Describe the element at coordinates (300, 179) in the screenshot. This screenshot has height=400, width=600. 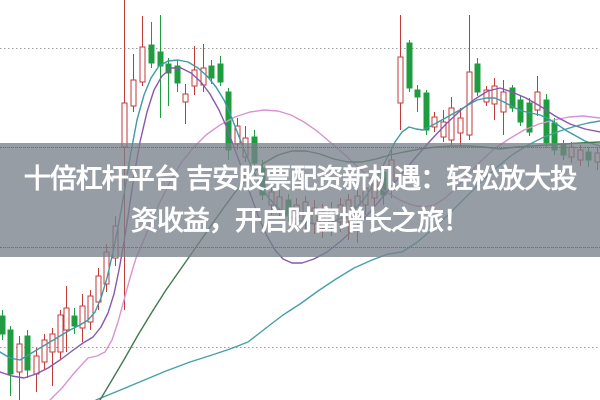
I see `headline-line-1: 十倍杠杆平台 吉安股票配资新机遇：轻松放大投` at that location.